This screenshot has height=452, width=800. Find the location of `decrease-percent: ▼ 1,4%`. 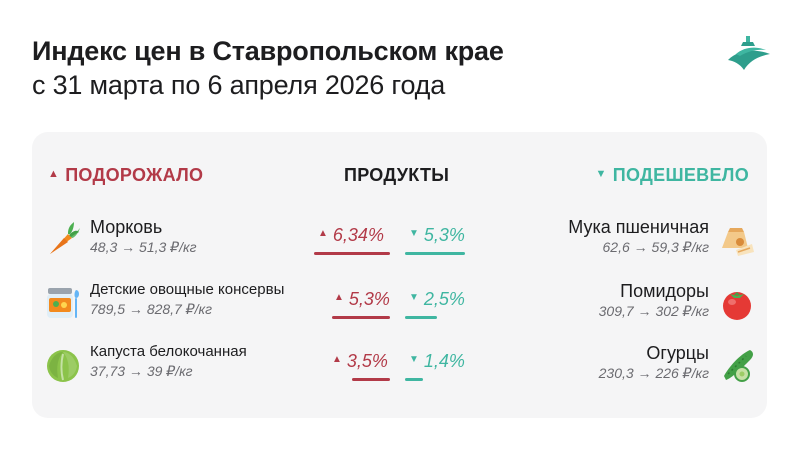

decrease-percent: ▼ 1,4% is located at coordinates (437, 361).